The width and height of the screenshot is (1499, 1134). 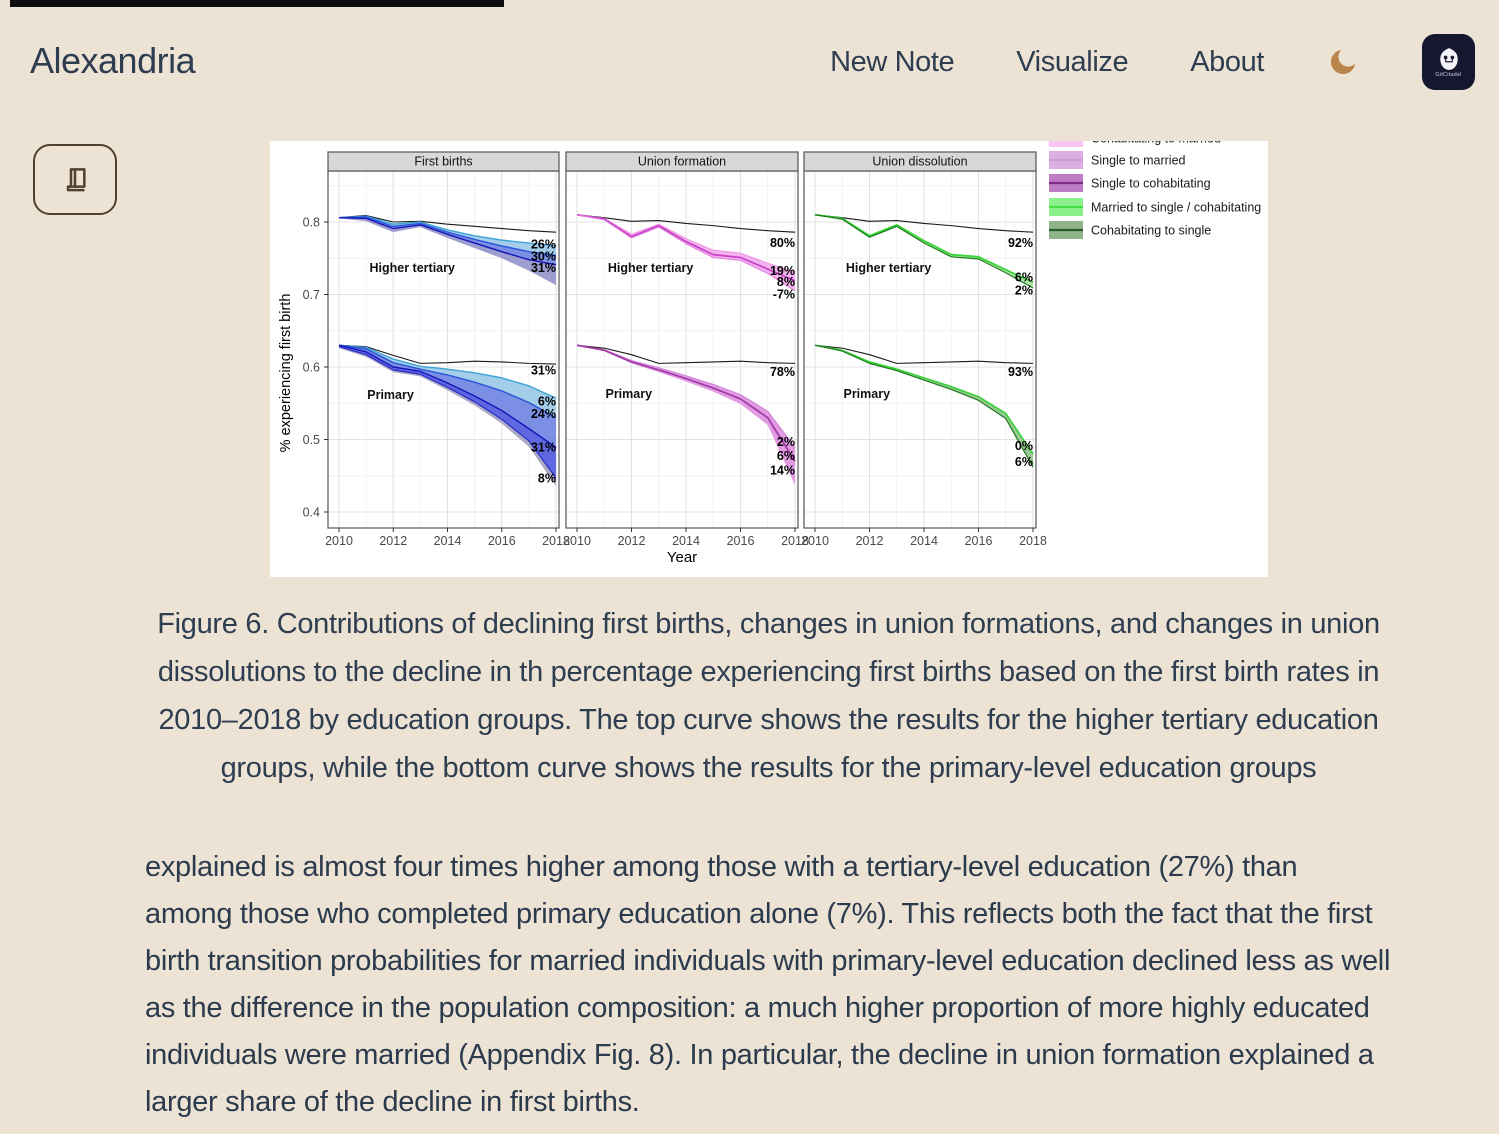 What do you see at coordinates (1019, 243) in the screenshot?
I see `svg-text: 92%` at bounding box center [1019, 243].